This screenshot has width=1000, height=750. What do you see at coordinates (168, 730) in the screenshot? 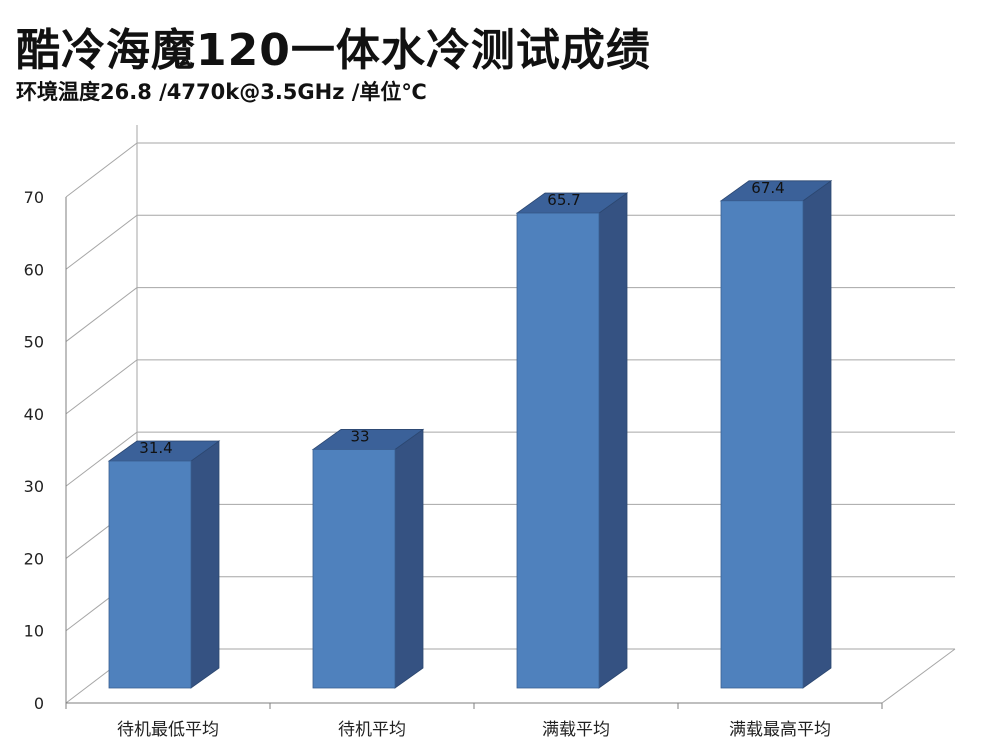
I see `x-category-label: 待机最低平均` at bounding box center [168, 730].